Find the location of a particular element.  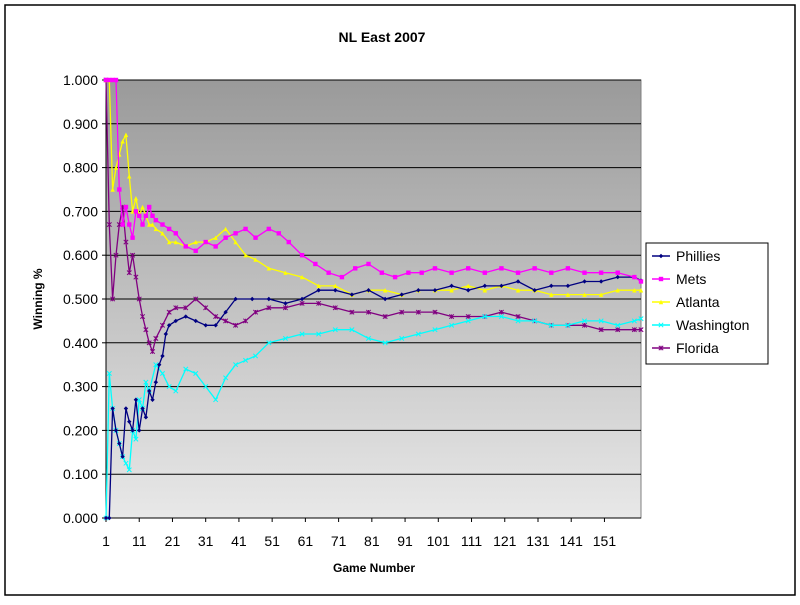

legend-label: Florida is located at coordinates (697, 348).